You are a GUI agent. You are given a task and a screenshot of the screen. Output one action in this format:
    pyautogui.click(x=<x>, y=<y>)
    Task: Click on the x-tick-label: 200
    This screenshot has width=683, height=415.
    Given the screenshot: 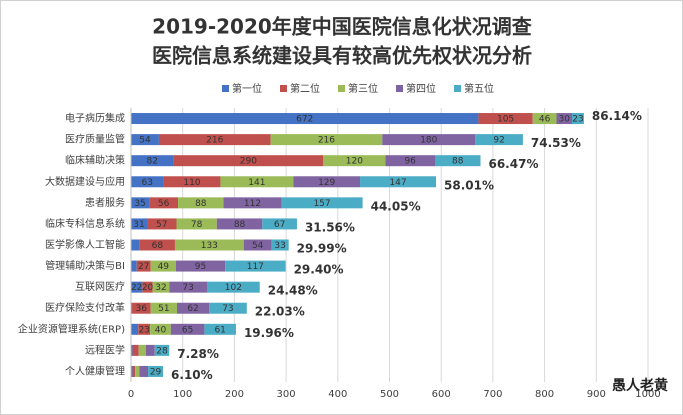 What is the action you would take?
    pyautogui.click(x=234, y=394)
    